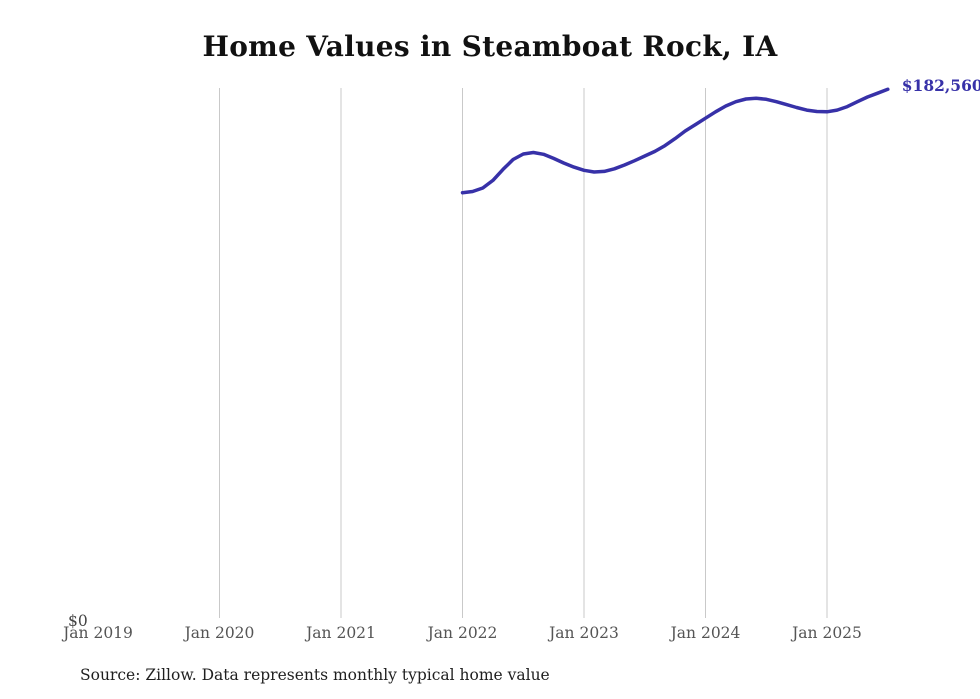  What do you see at coordinates (705, 633) in the screenshot?
I see `x-tick-label: Jan 2024` at bounding box center [705, 633].